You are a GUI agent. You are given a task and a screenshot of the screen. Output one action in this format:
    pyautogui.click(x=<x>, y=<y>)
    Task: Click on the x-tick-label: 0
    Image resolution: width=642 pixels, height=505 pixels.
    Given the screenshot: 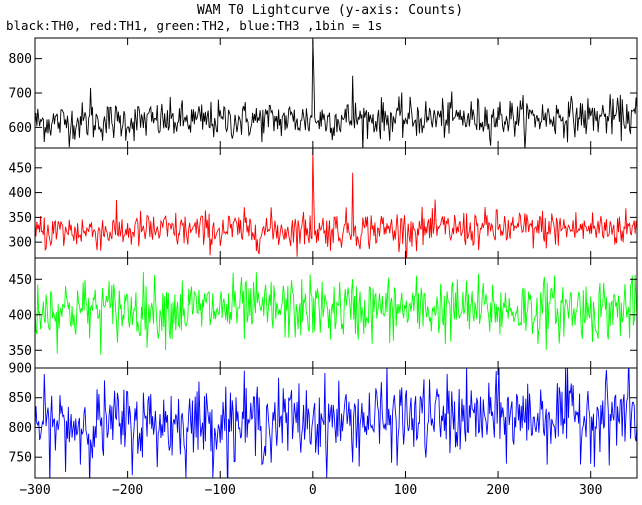 What is the action you would take?
    pyautogui.click(x=313, y=490)
    